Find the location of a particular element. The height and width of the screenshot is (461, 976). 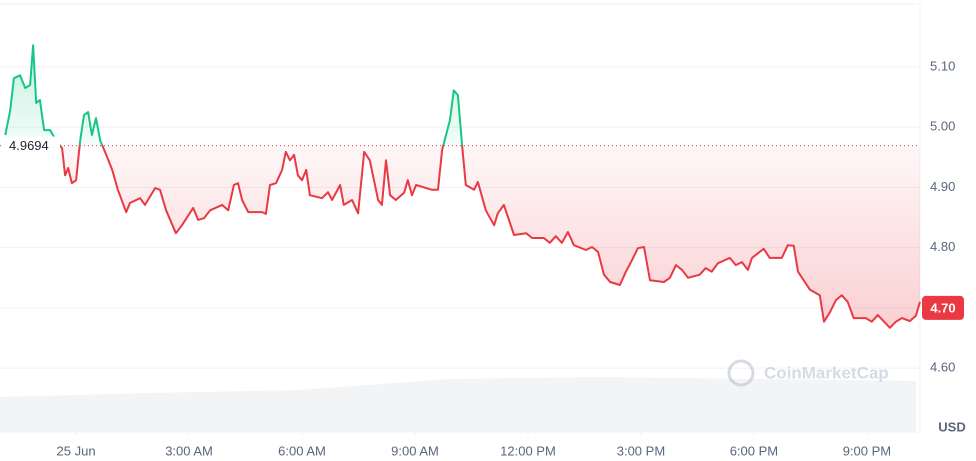

volume-backdrop is located at coordinates (458, 404).